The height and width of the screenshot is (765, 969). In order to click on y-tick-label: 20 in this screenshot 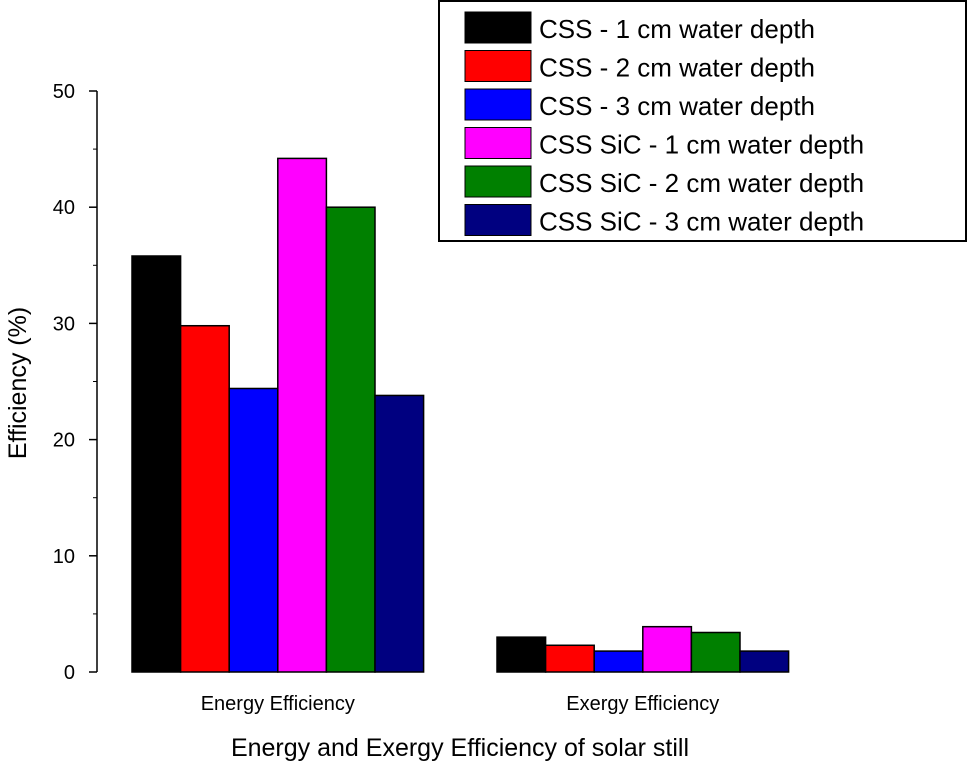, I will do `click(64, 441)`.